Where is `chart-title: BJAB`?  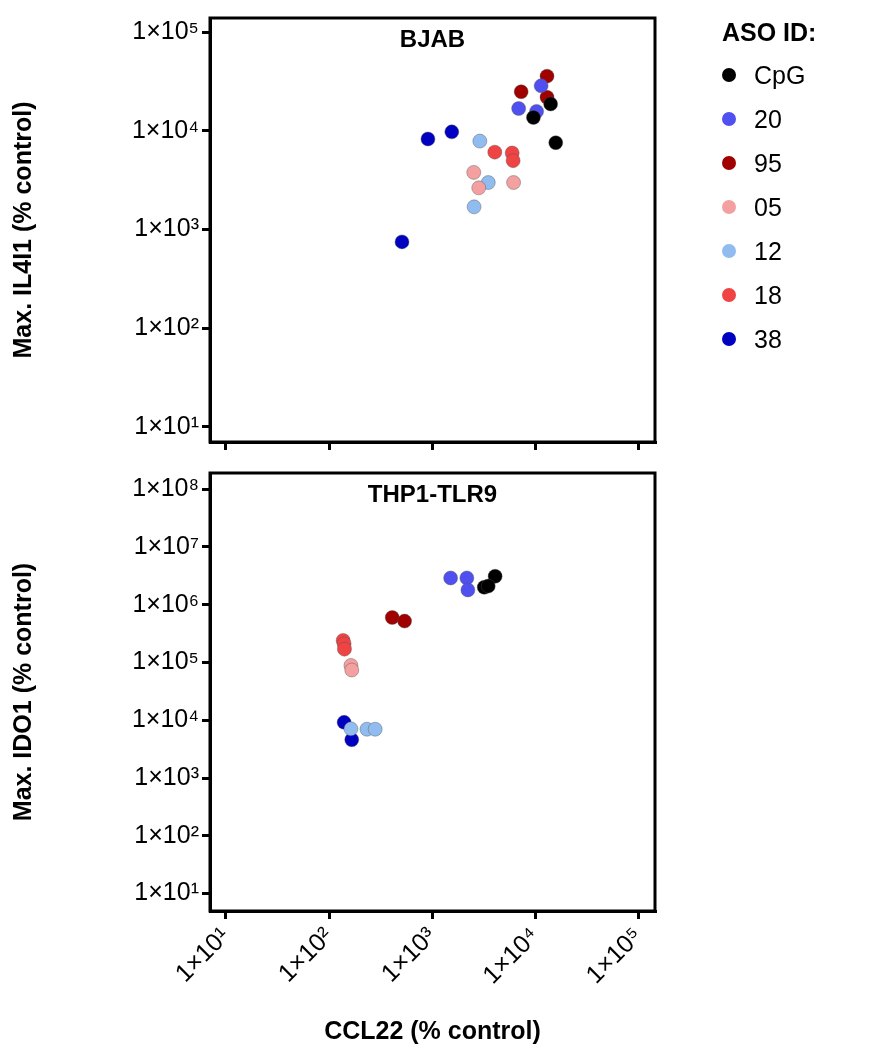 chart-title: BJAB is located at coordinates (432, 38).